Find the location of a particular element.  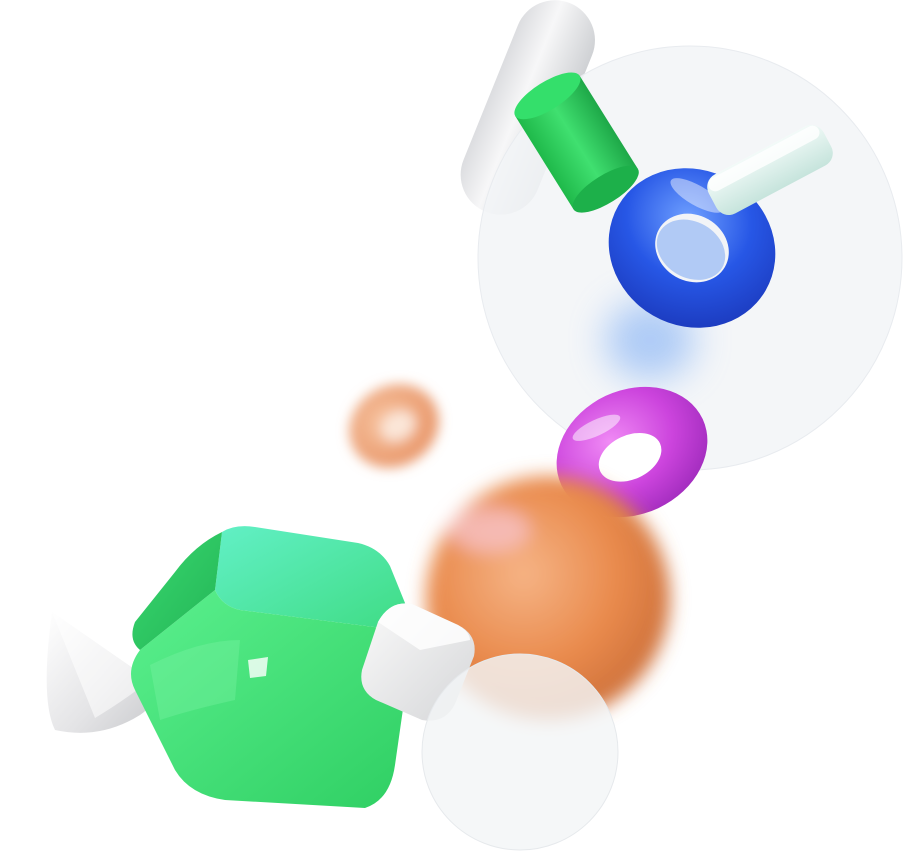

white-cone is located at coordinates (100, 672).